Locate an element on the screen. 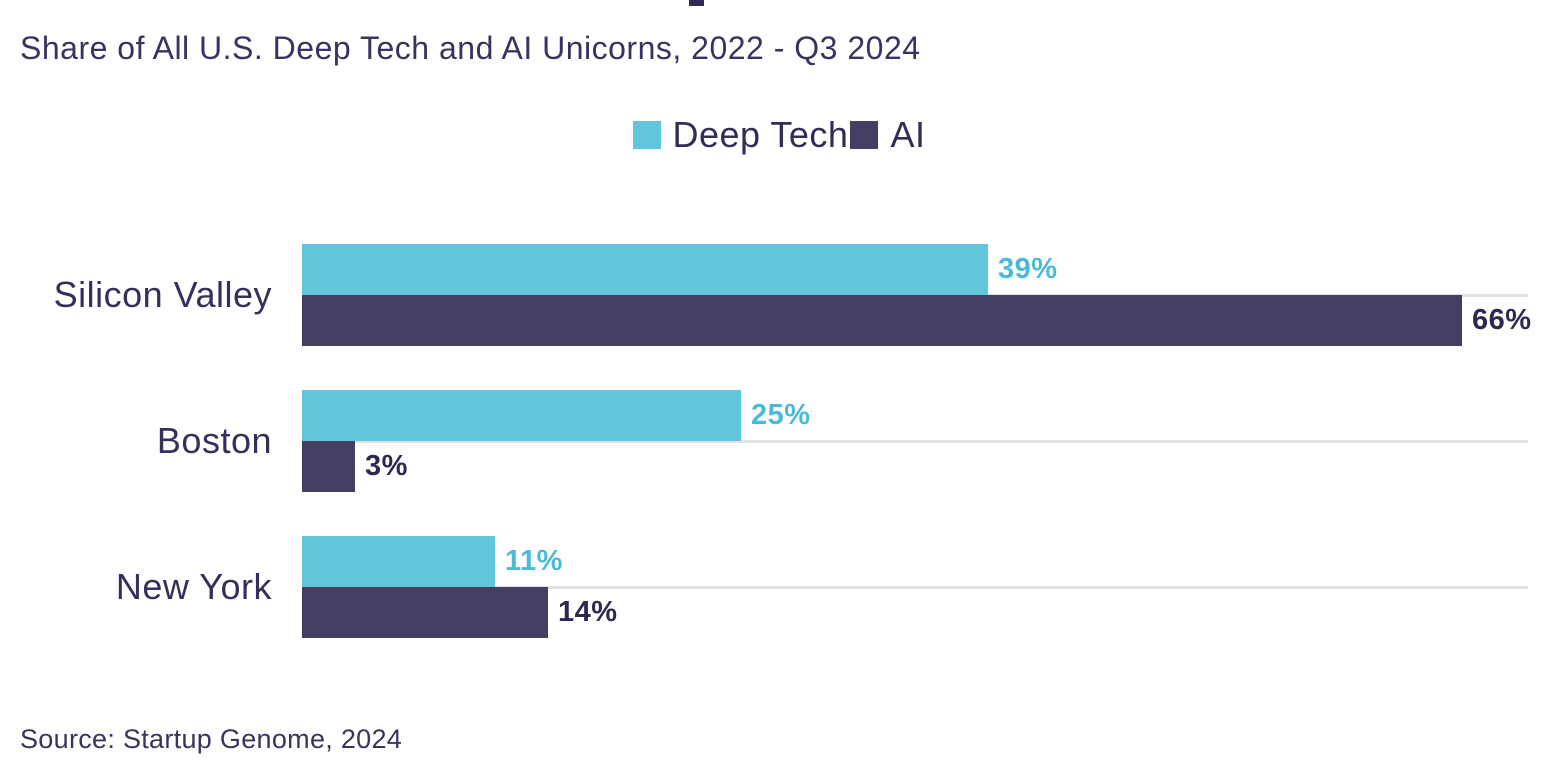 This screenshot has height=774, width=1560. category-label: New York is located at coordinates (193, 586).